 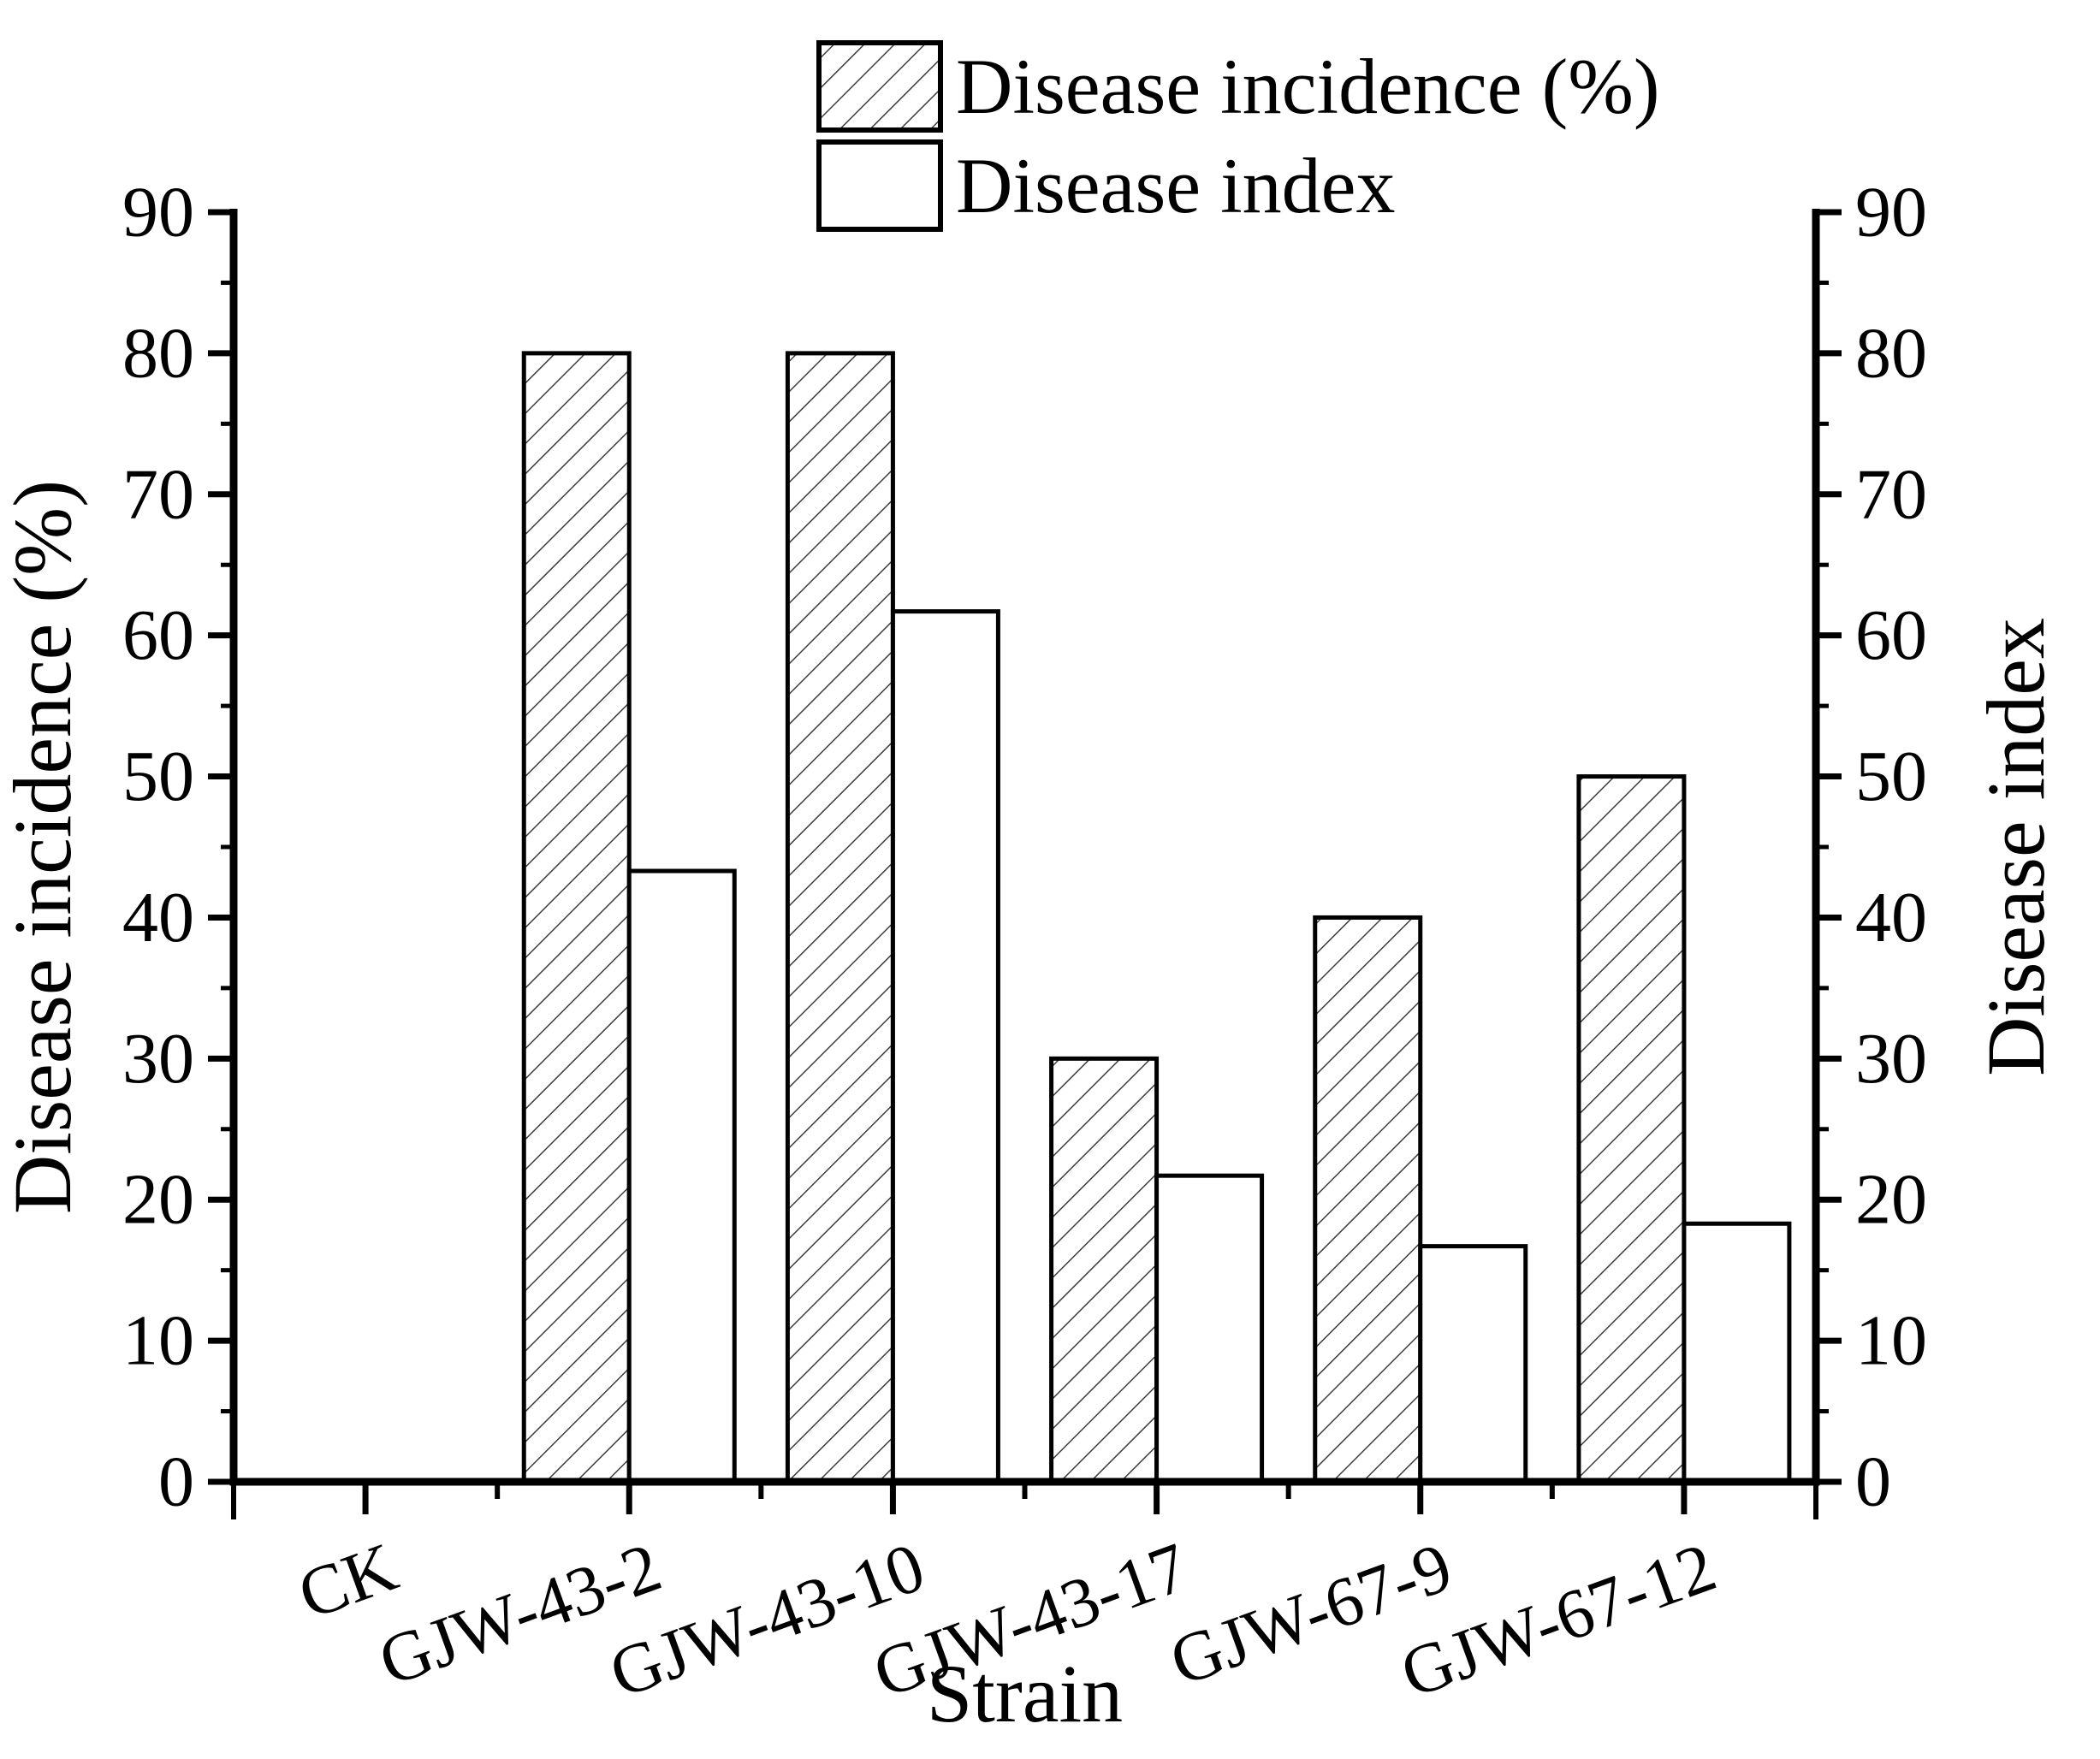 I want to click on left-ytick-label-30: 30, so click(x=158, y=1059).